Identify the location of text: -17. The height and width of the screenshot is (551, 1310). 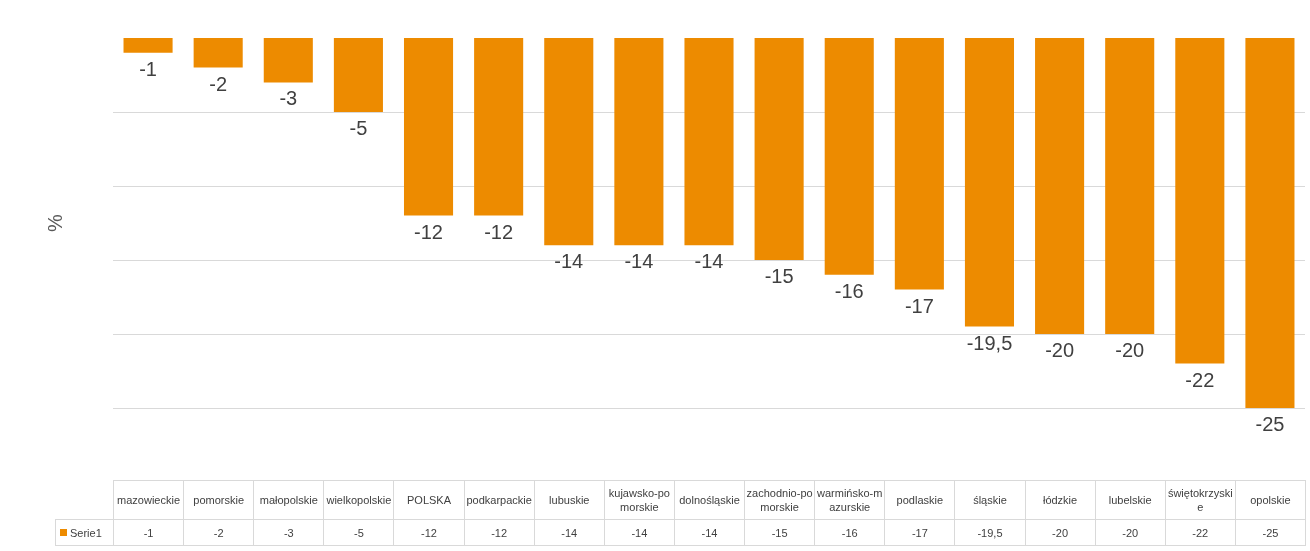
(919, 305).